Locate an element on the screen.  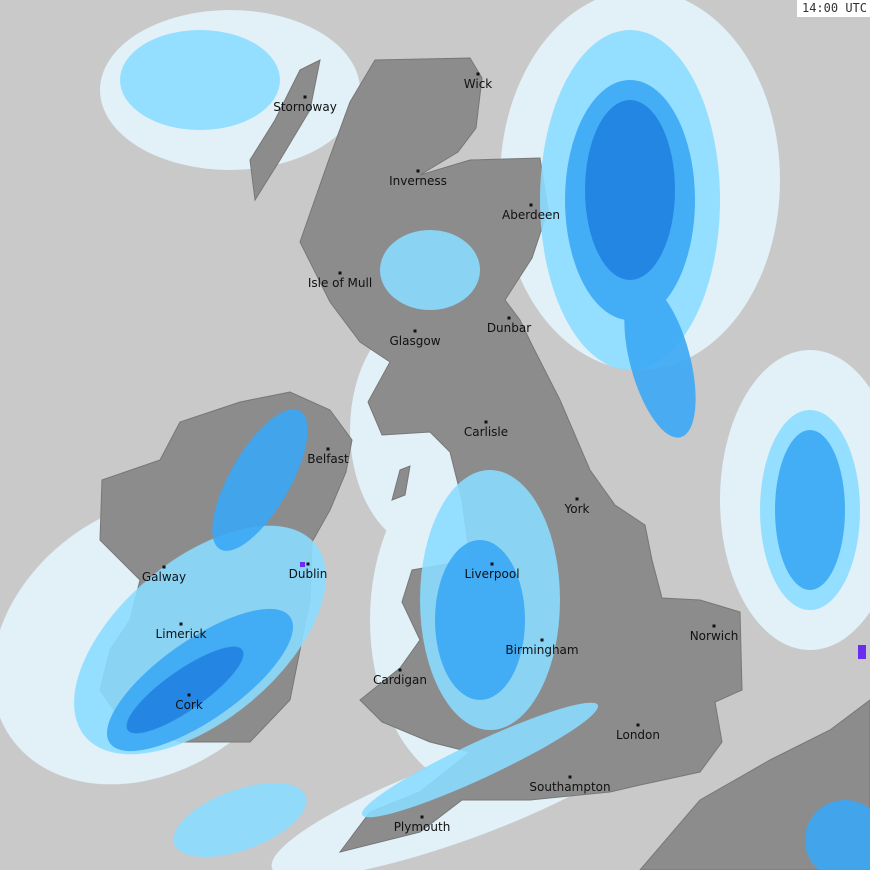
city-label-isle-of-mull: Isle of Mull is located at coordinates (340, 283).